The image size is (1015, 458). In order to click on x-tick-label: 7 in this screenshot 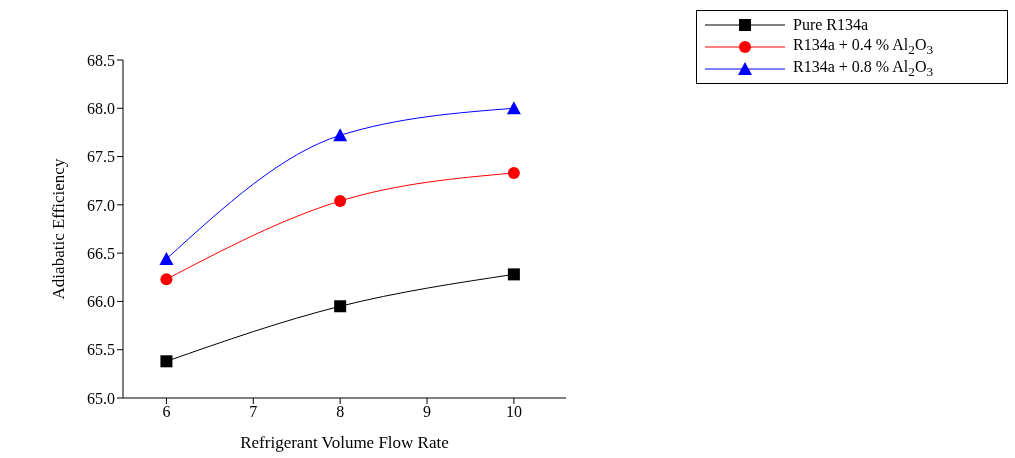, I will do `click(253, 412)`.